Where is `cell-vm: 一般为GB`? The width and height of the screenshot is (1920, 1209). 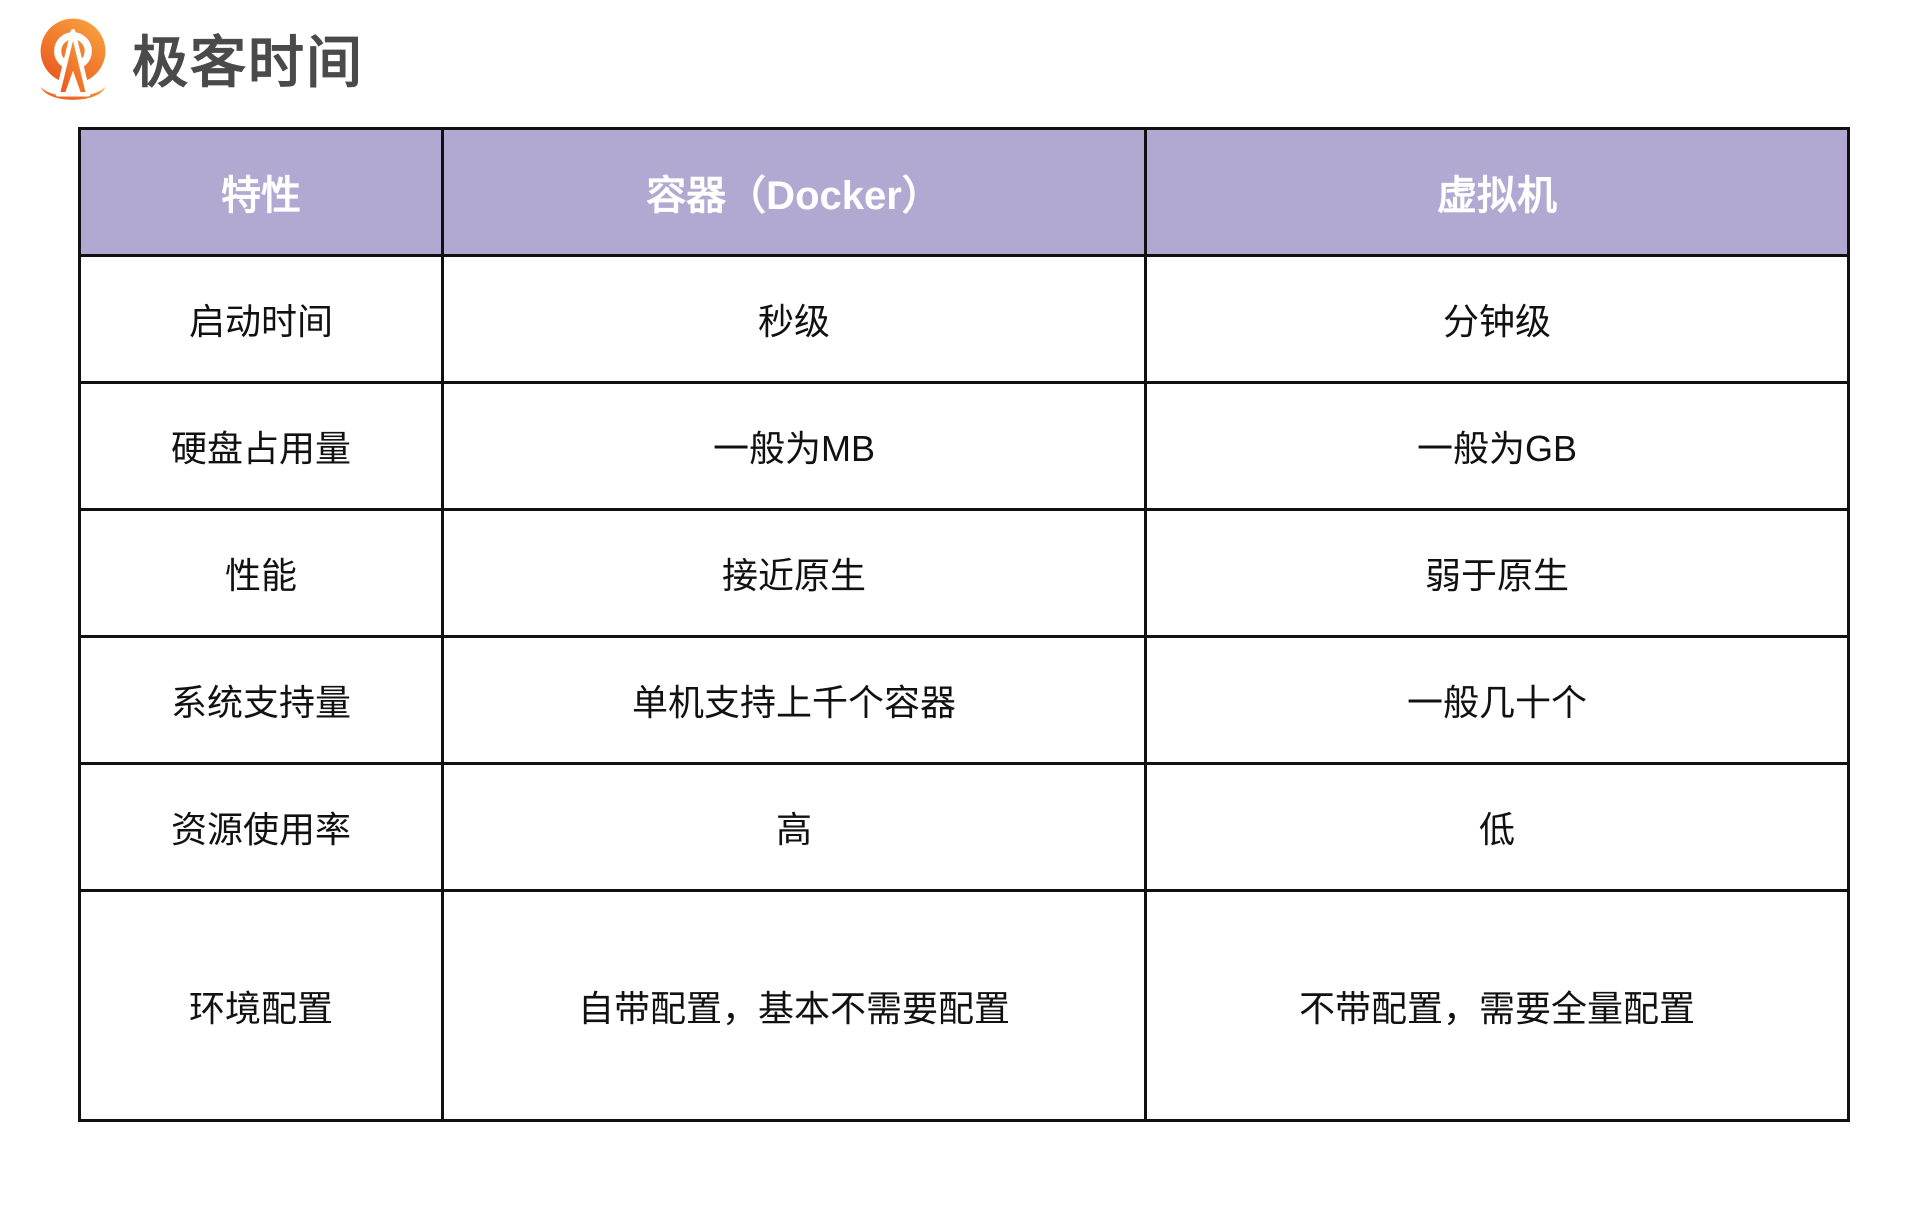 cell-vm: 一般为GB is located at coordinates (1497, 446).